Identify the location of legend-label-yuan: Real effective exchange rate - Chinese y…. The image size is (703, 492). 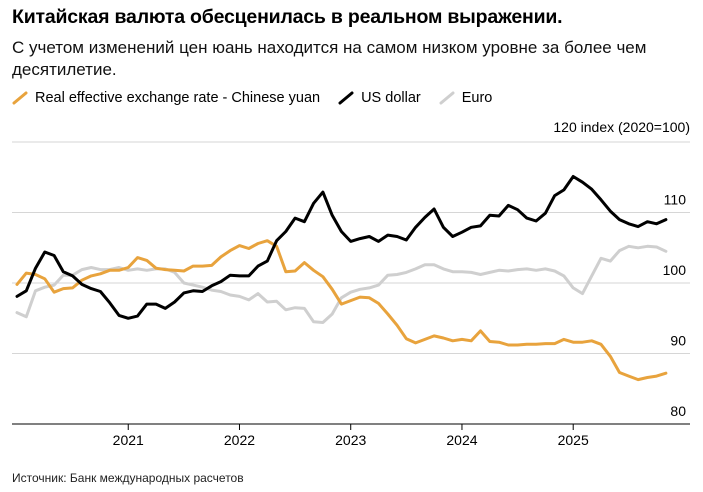
(178, 98).